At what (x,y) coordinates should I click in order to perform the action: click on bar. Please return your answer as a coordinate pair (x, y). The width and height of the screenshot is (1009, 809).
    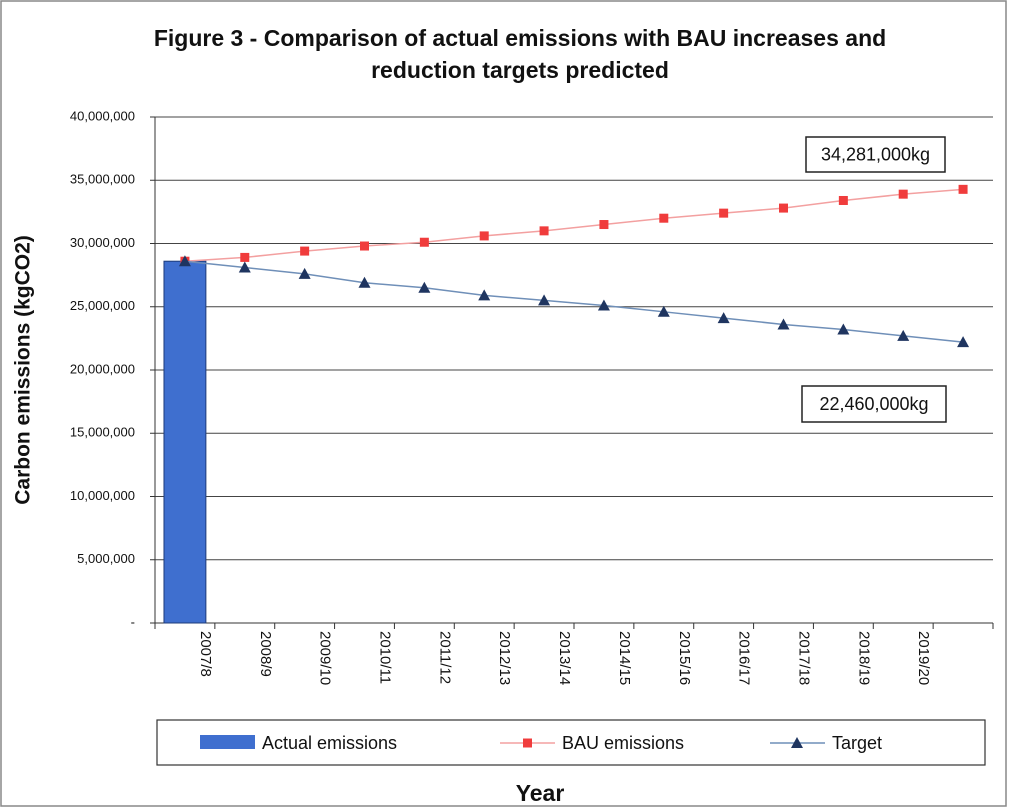
    Looking at the image, I should click on (185, 442).